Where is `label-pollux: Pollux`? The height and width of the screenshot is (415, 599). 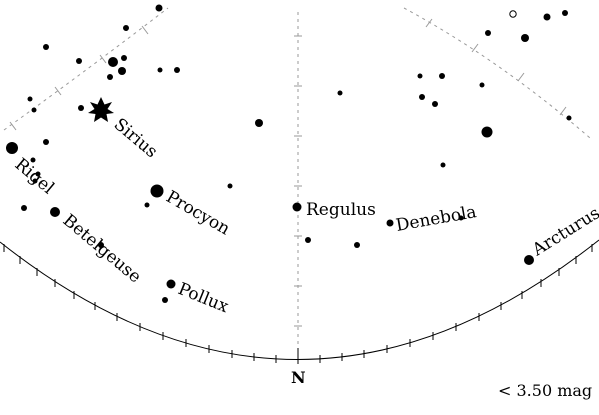
label-pollux: Pollux is located at coordinates (203, 298).